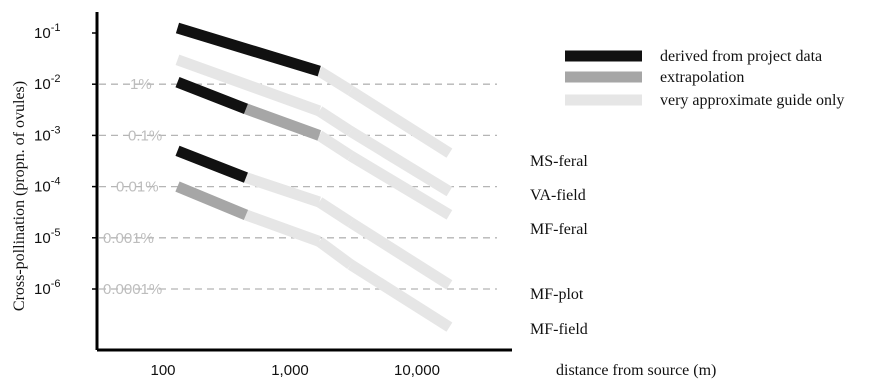 This screenshot has width=896, height=383. Describe the element at coordinates (56, 79) in the screenshot. I see `y-tick-exponent: -2` at that location.